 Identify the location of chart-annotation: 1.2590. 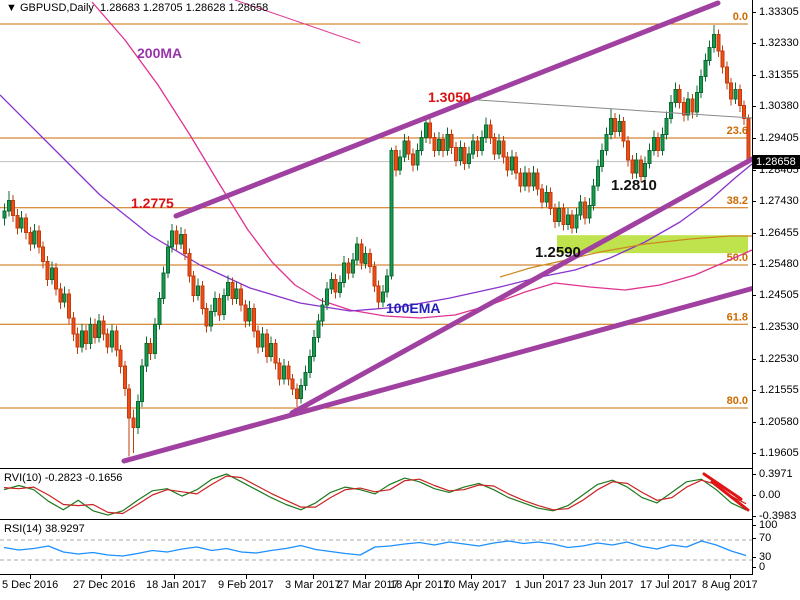
(558, 252).